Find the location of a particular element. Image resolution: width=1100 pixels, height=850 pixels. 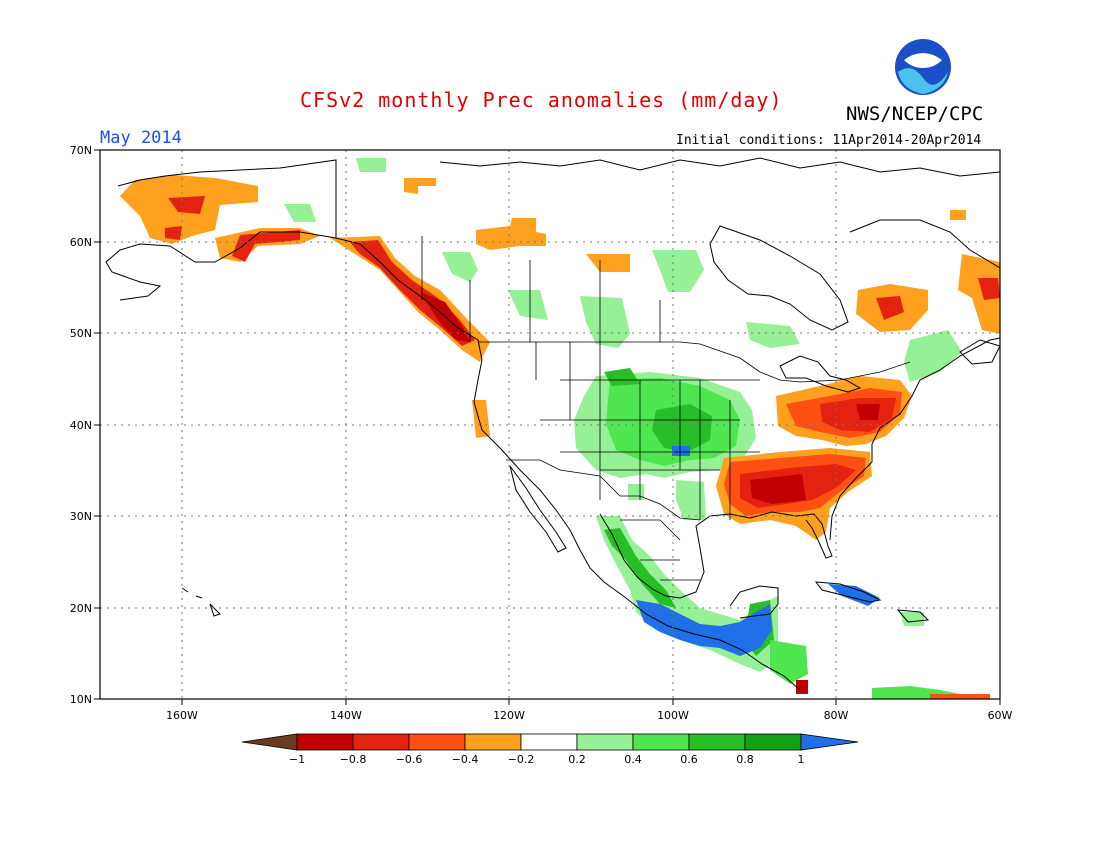

colorbar-tick-label: 0.6 is located at coordinates (689, 759).